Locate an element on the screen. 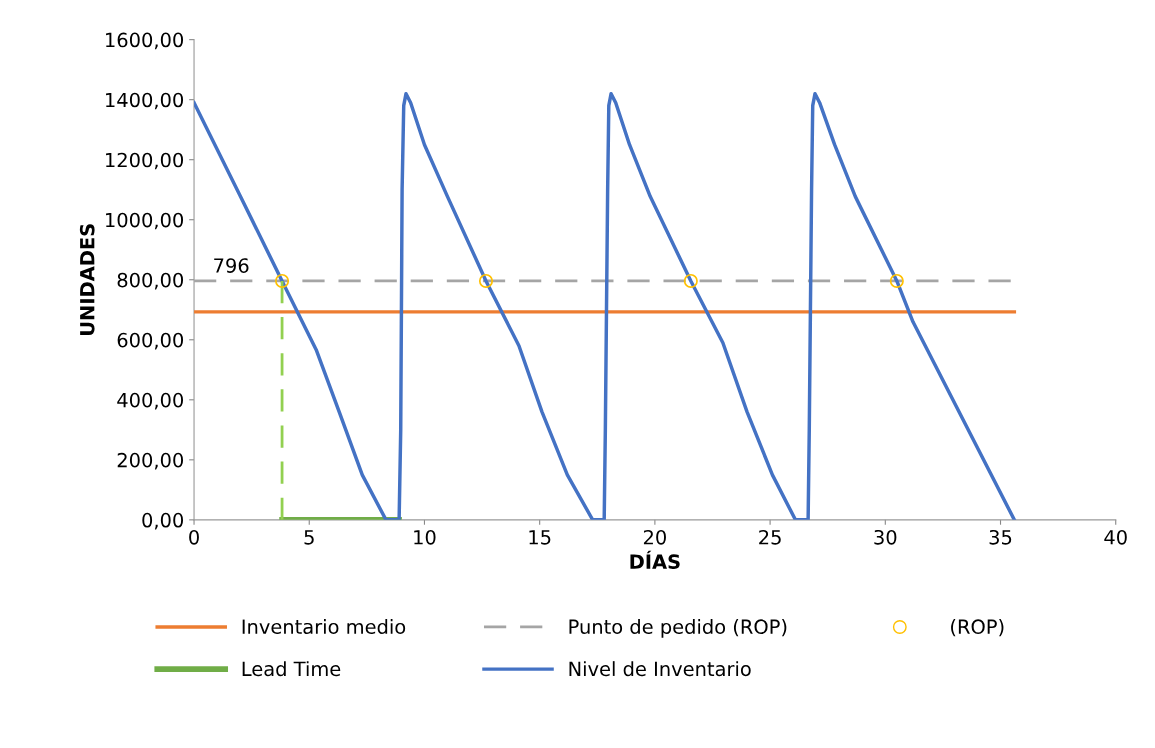 The height and width of the screenshot is (748, 1155). legend-label: Nivel de Inventario is located at coordinates (660, 669).